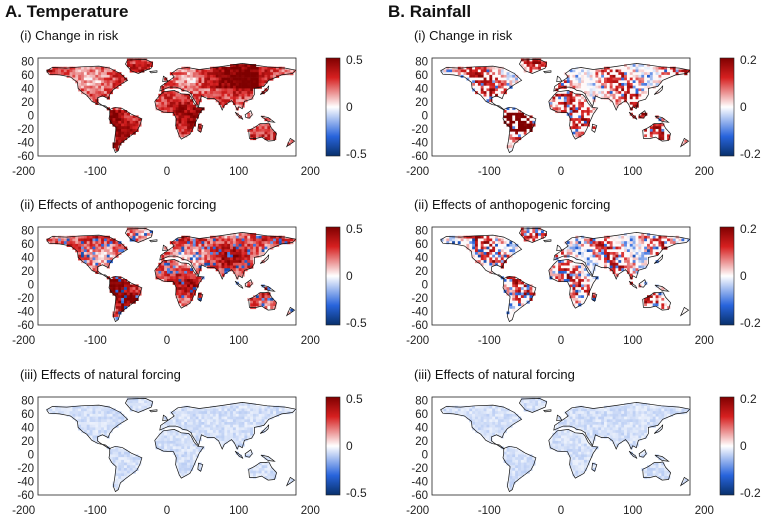 Image resolution: width=768 pixels, height=521 pixels. I want to click on colorbar-tick-label: -0.5, so click(356, 323).